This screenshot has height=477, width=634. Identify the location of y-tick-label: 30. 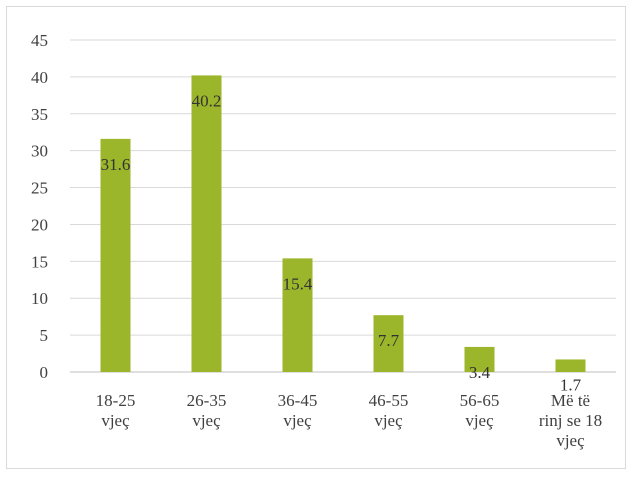
(39, 151).